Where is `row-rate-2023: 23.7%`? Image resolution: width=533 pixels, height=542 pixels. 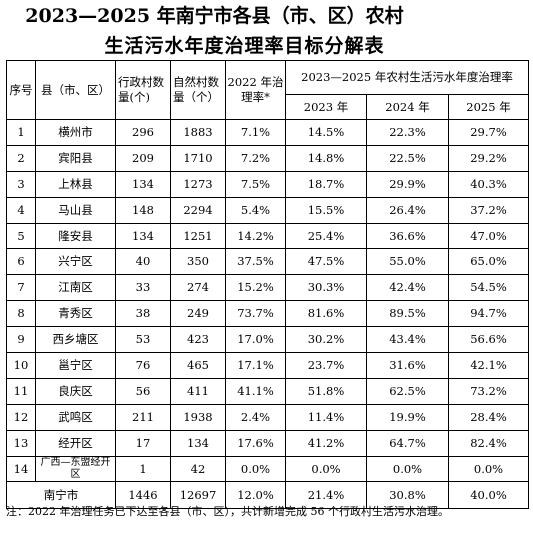 row-rate-2023: 23.7% is located at coordinates (326, 365).